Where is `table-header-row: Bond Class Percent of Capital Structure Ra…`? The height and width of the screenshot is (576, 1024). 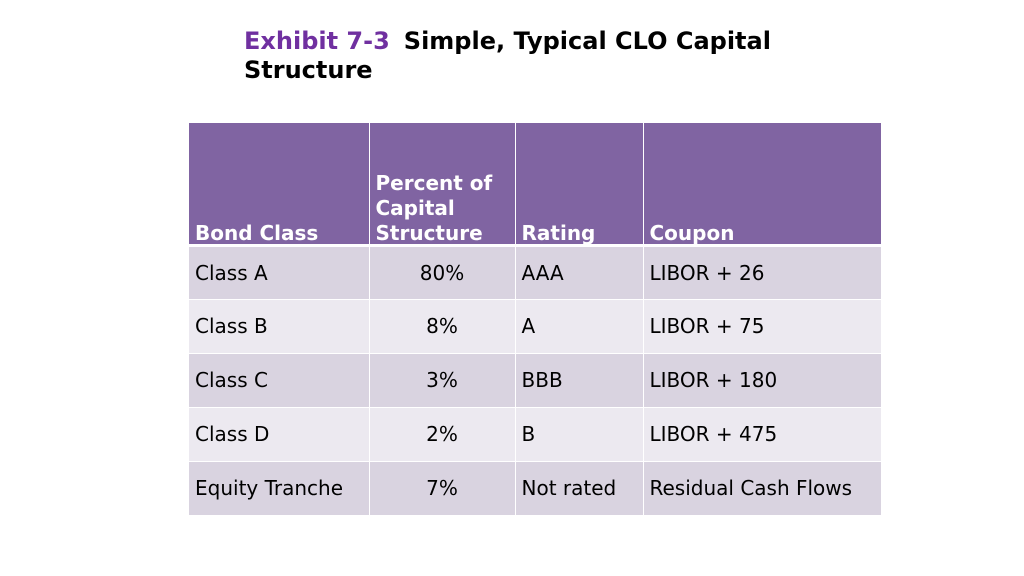 table-header-row: Bond Class Percent of Capital Structure Ra… is located at coordinates (535, 185).